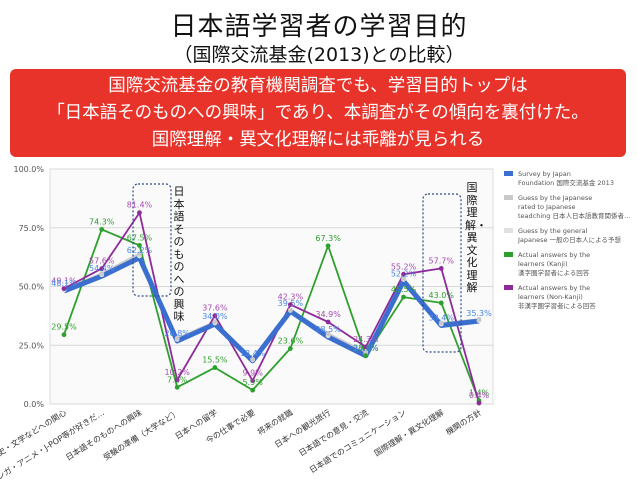  What do you see at coordinates (291, 297) in the screenshot?
I see `data-label: 42.3%` at bounding box center [291, 297].